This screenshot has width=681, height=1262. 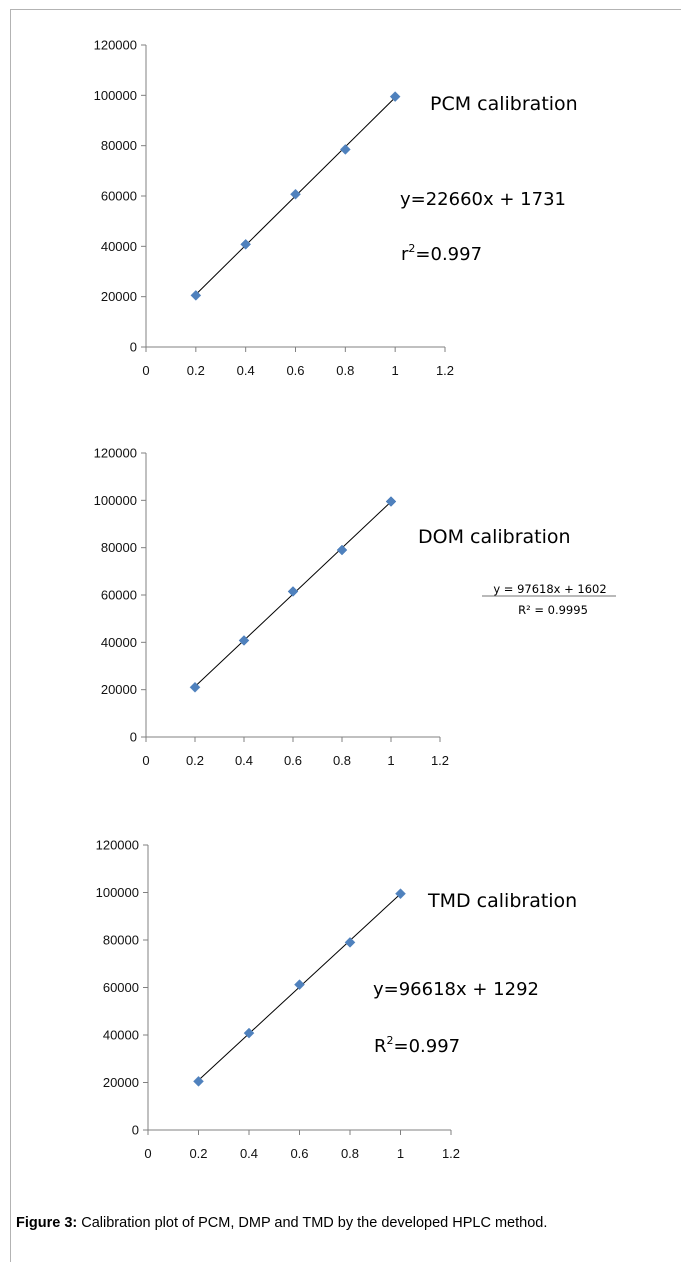 What do you see at coordinates (198, 1153) in the screenshot?
I see `chart3-x-tick-label: 0.2` at bounding box center [198, 1153].